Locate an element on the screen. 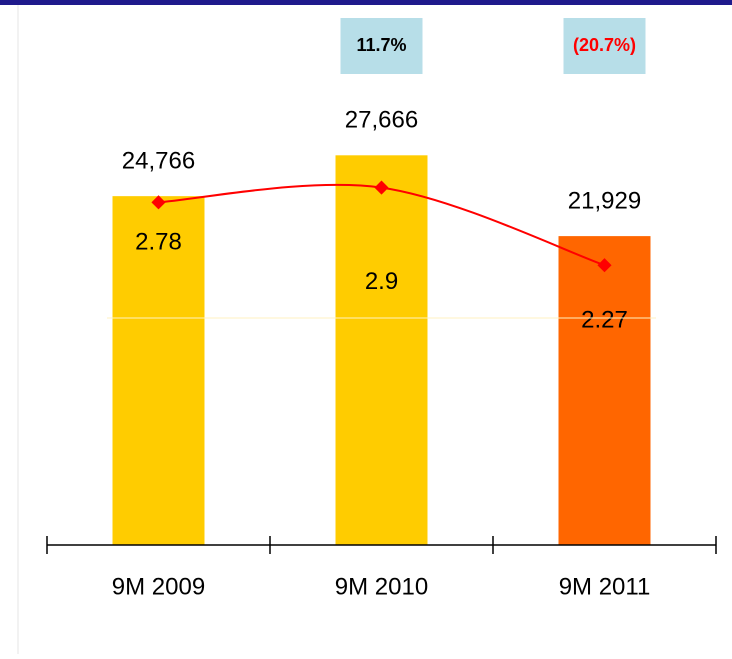 This screenshot has width=732, height=659. top-rule is located at coordinates (366, 2).